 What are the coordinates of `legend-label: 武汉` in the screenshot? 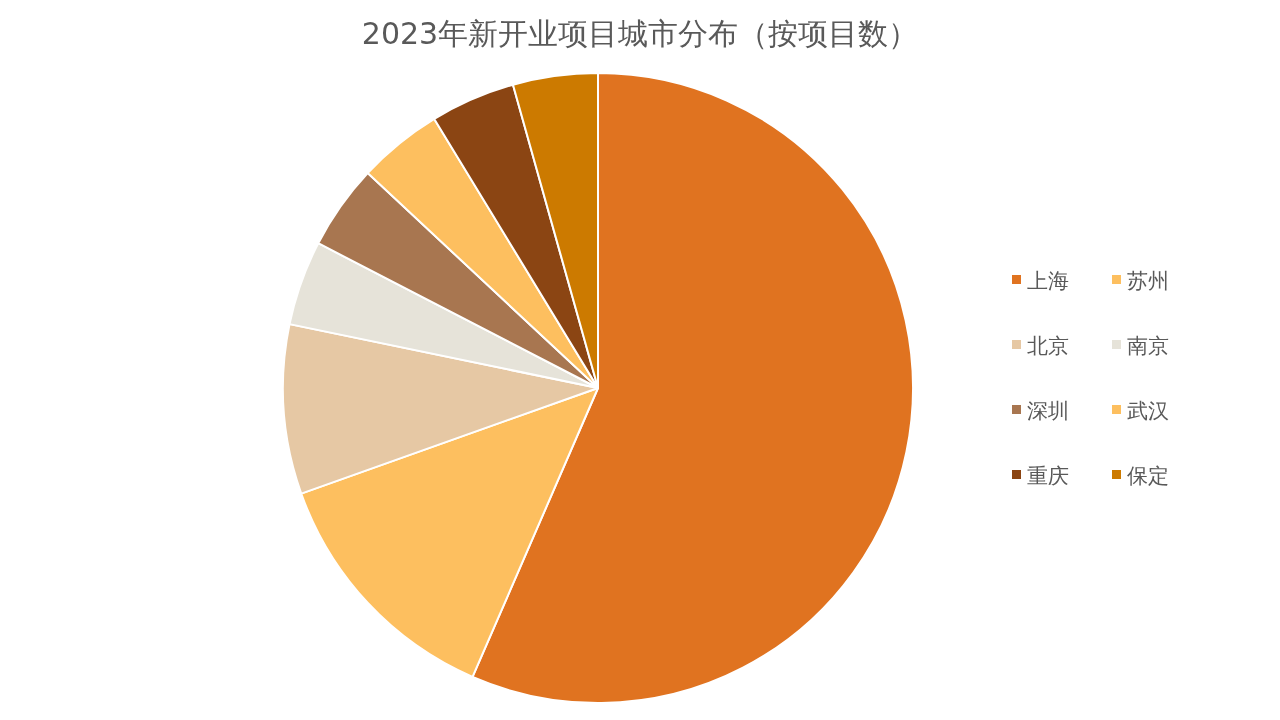 It's located at (1148, 411).